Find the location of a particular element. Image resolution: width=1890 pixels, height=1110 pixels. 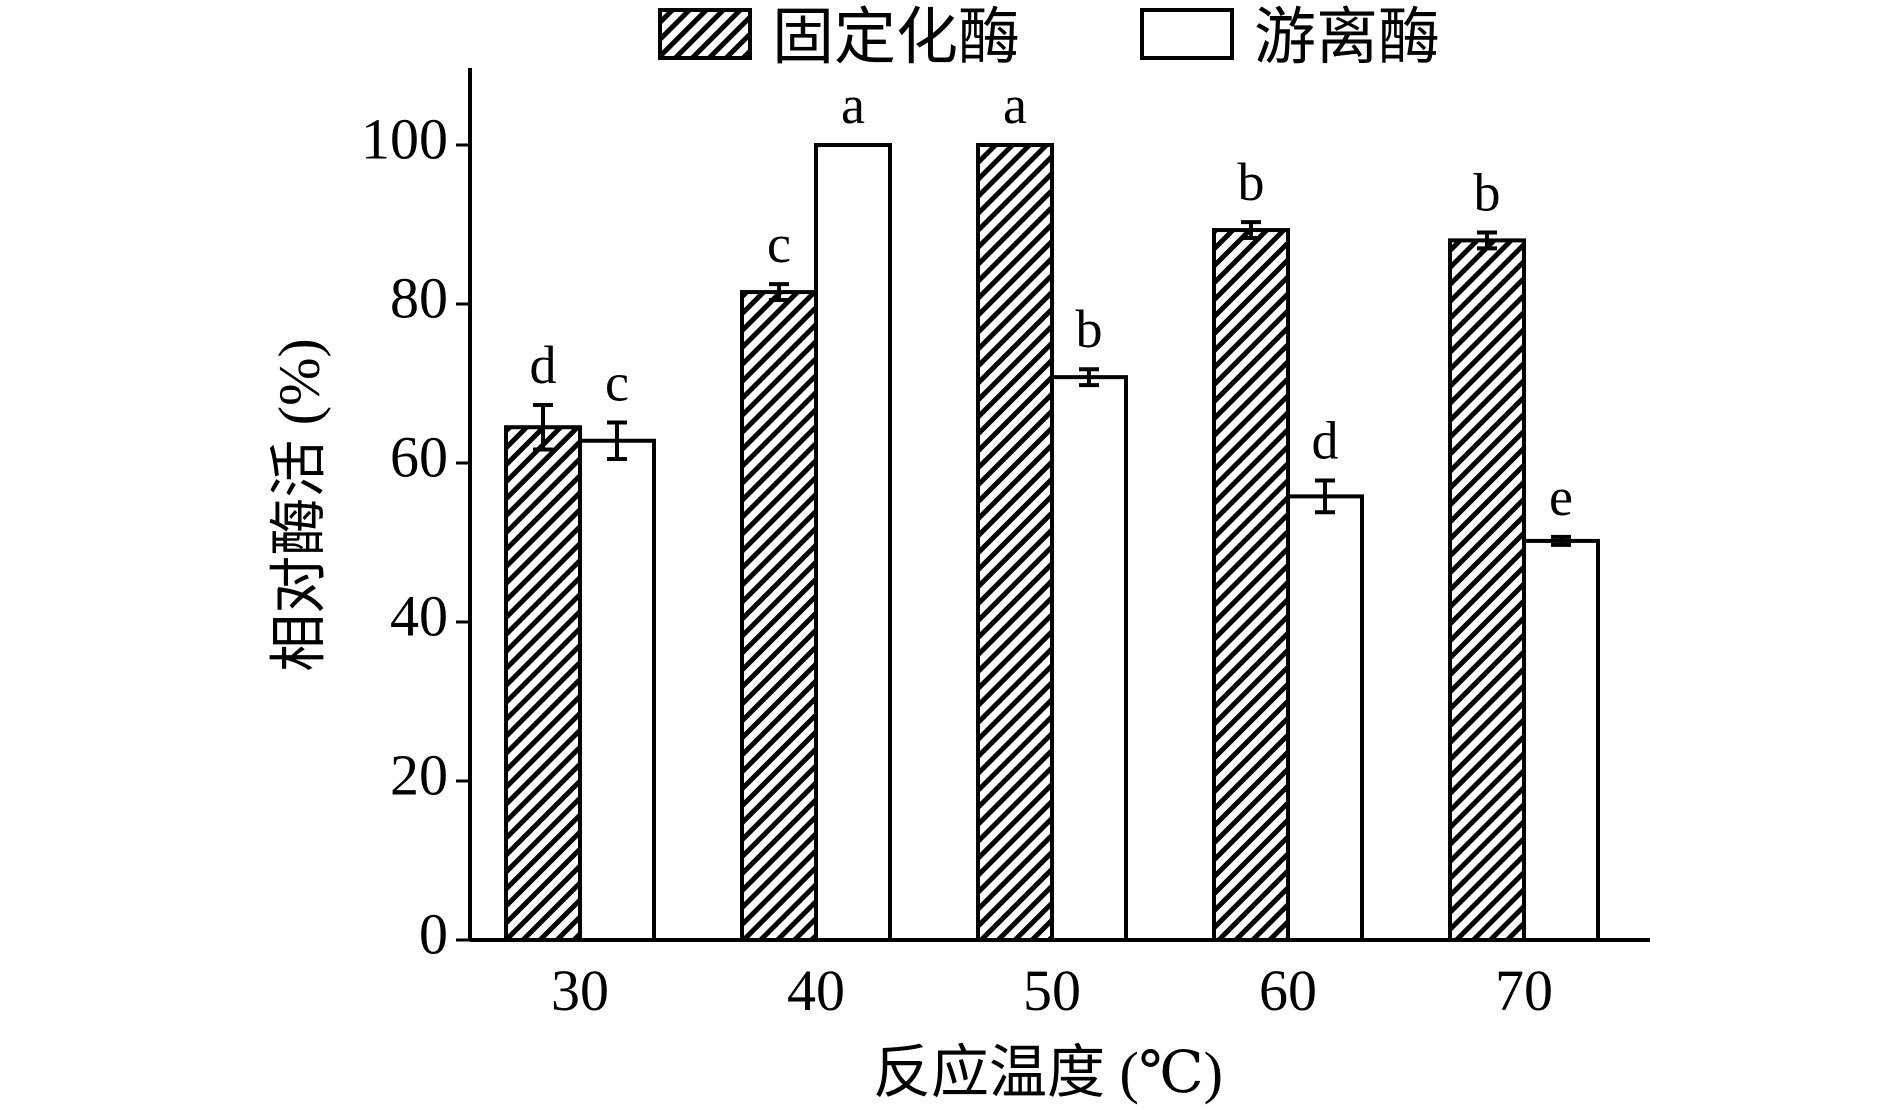

y-tick-label: 80 is located at coordinates (419, 297).